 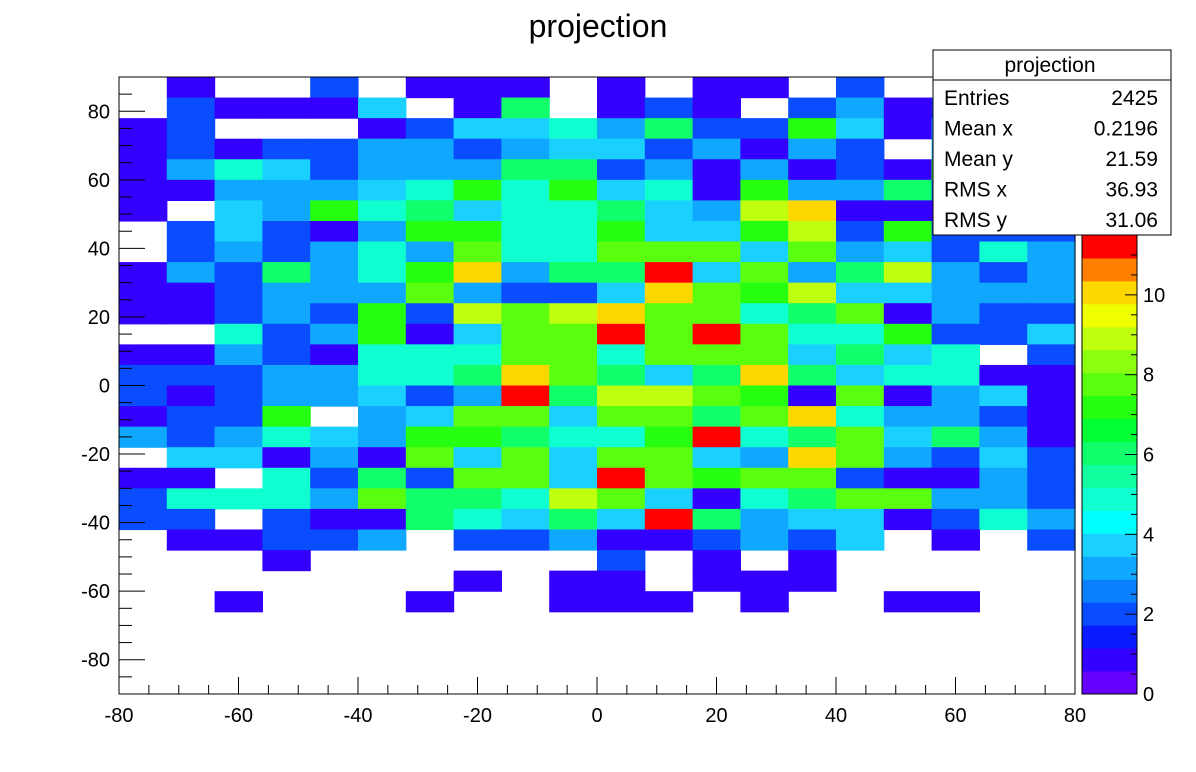 I want to click on colorbar-tick-label: 8, so click(x=1148, y=376).